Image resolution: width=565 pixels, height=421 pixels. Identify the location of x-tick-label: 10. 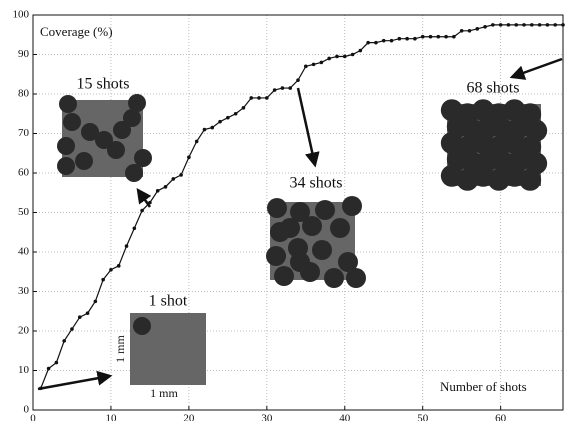
(111, 417).